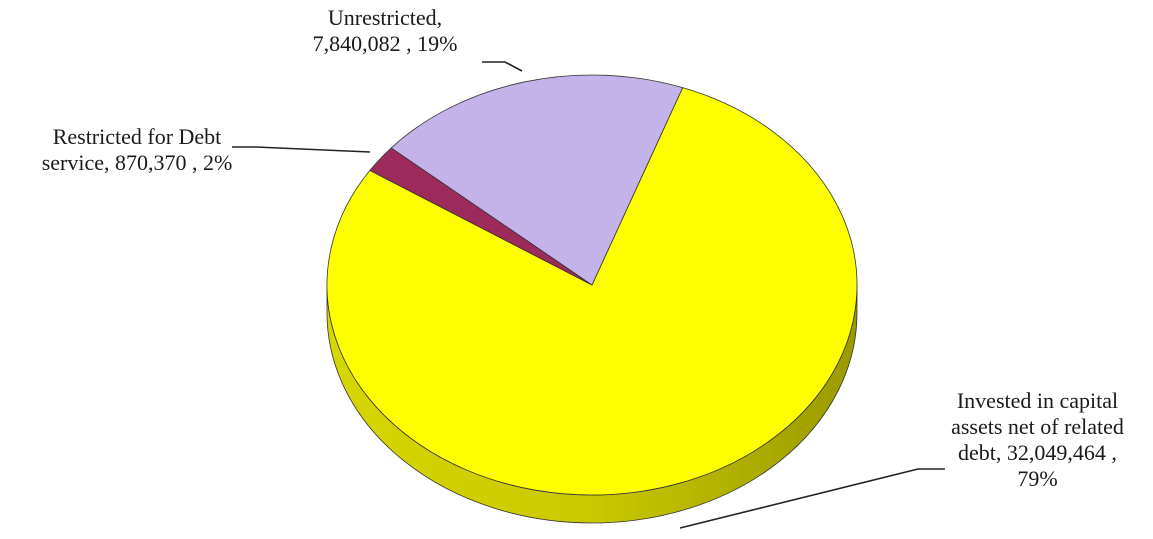  I want to click on leader-line-invested, so click(812, 498).